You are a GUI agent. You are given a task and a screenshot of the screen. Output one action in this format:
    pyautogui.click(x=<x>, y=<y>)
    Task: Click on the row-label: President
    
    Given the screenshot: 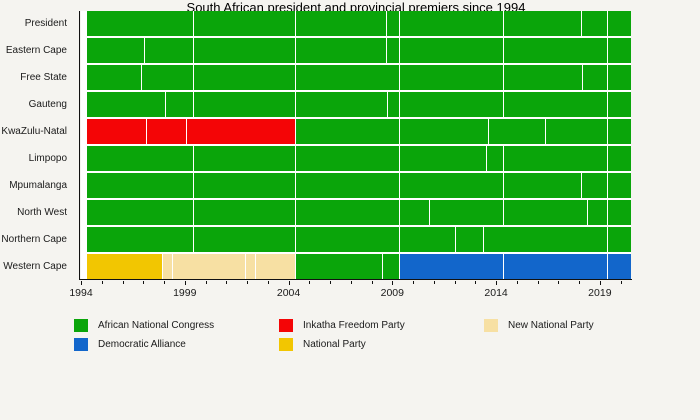 What is the action you would take?
    pyautogui.click(x=45, y=24)
    